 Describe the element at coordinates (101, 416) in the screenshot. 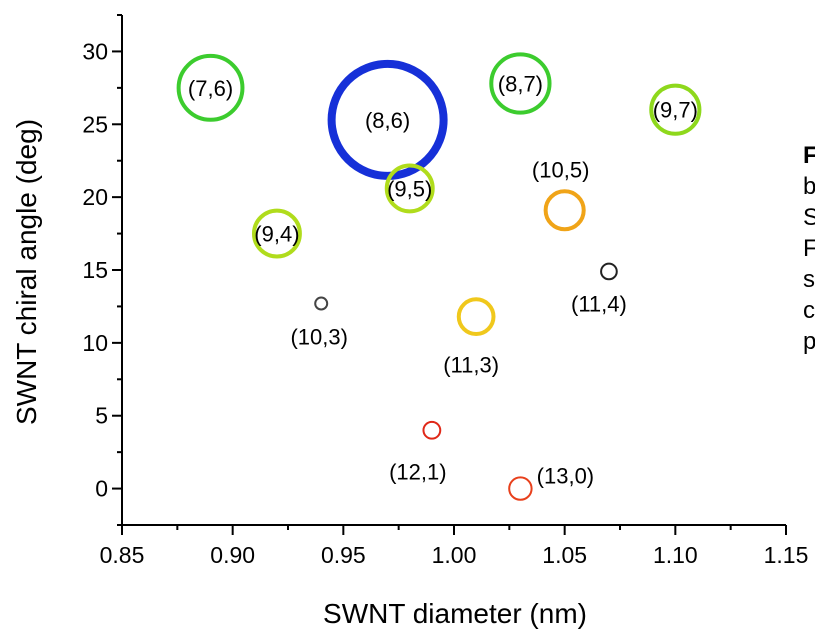

I see `y-tick-label: 5` at that location.